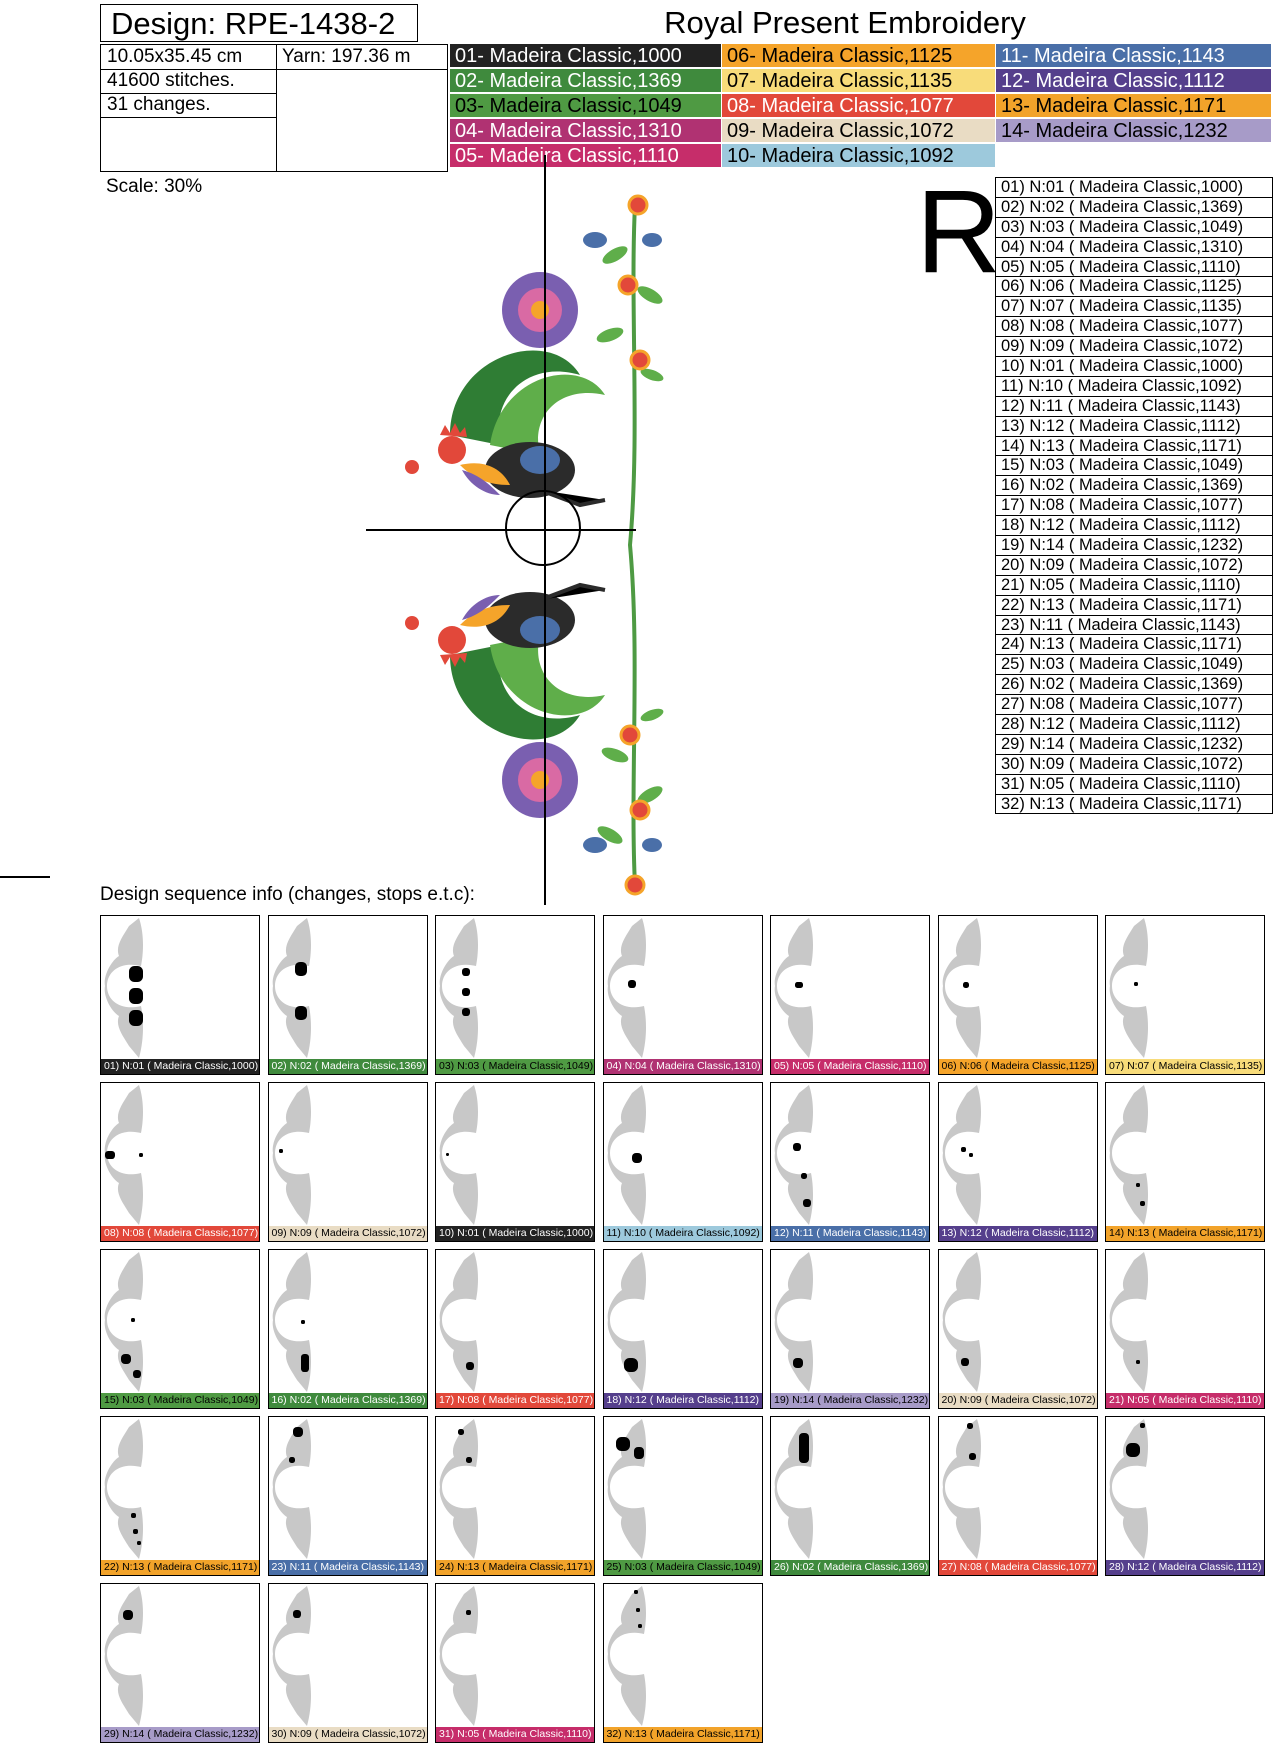 This screenshot has width=1280, height=1760. I want to click on sequence-thumbnail: 10) N:01 ( Madeira Classic,1000), so click(515, 1162).